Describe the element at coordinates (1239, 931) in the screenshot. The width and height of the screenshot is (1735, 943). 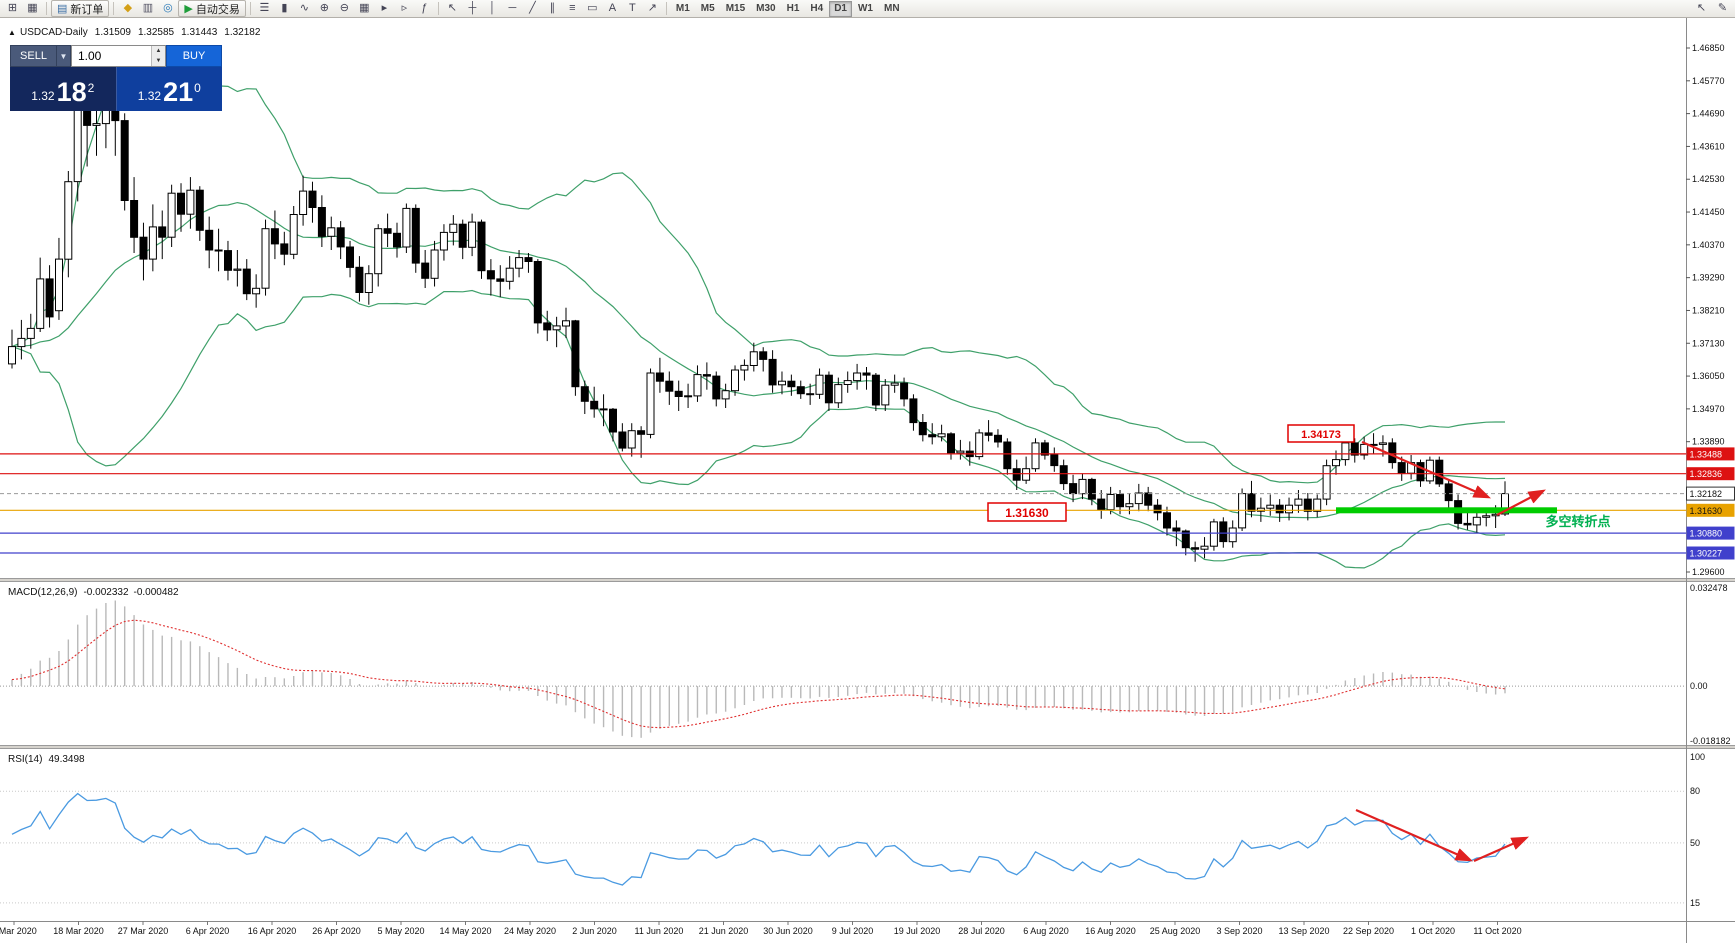
I see `date-label: 3 Sep 2020` at that location.